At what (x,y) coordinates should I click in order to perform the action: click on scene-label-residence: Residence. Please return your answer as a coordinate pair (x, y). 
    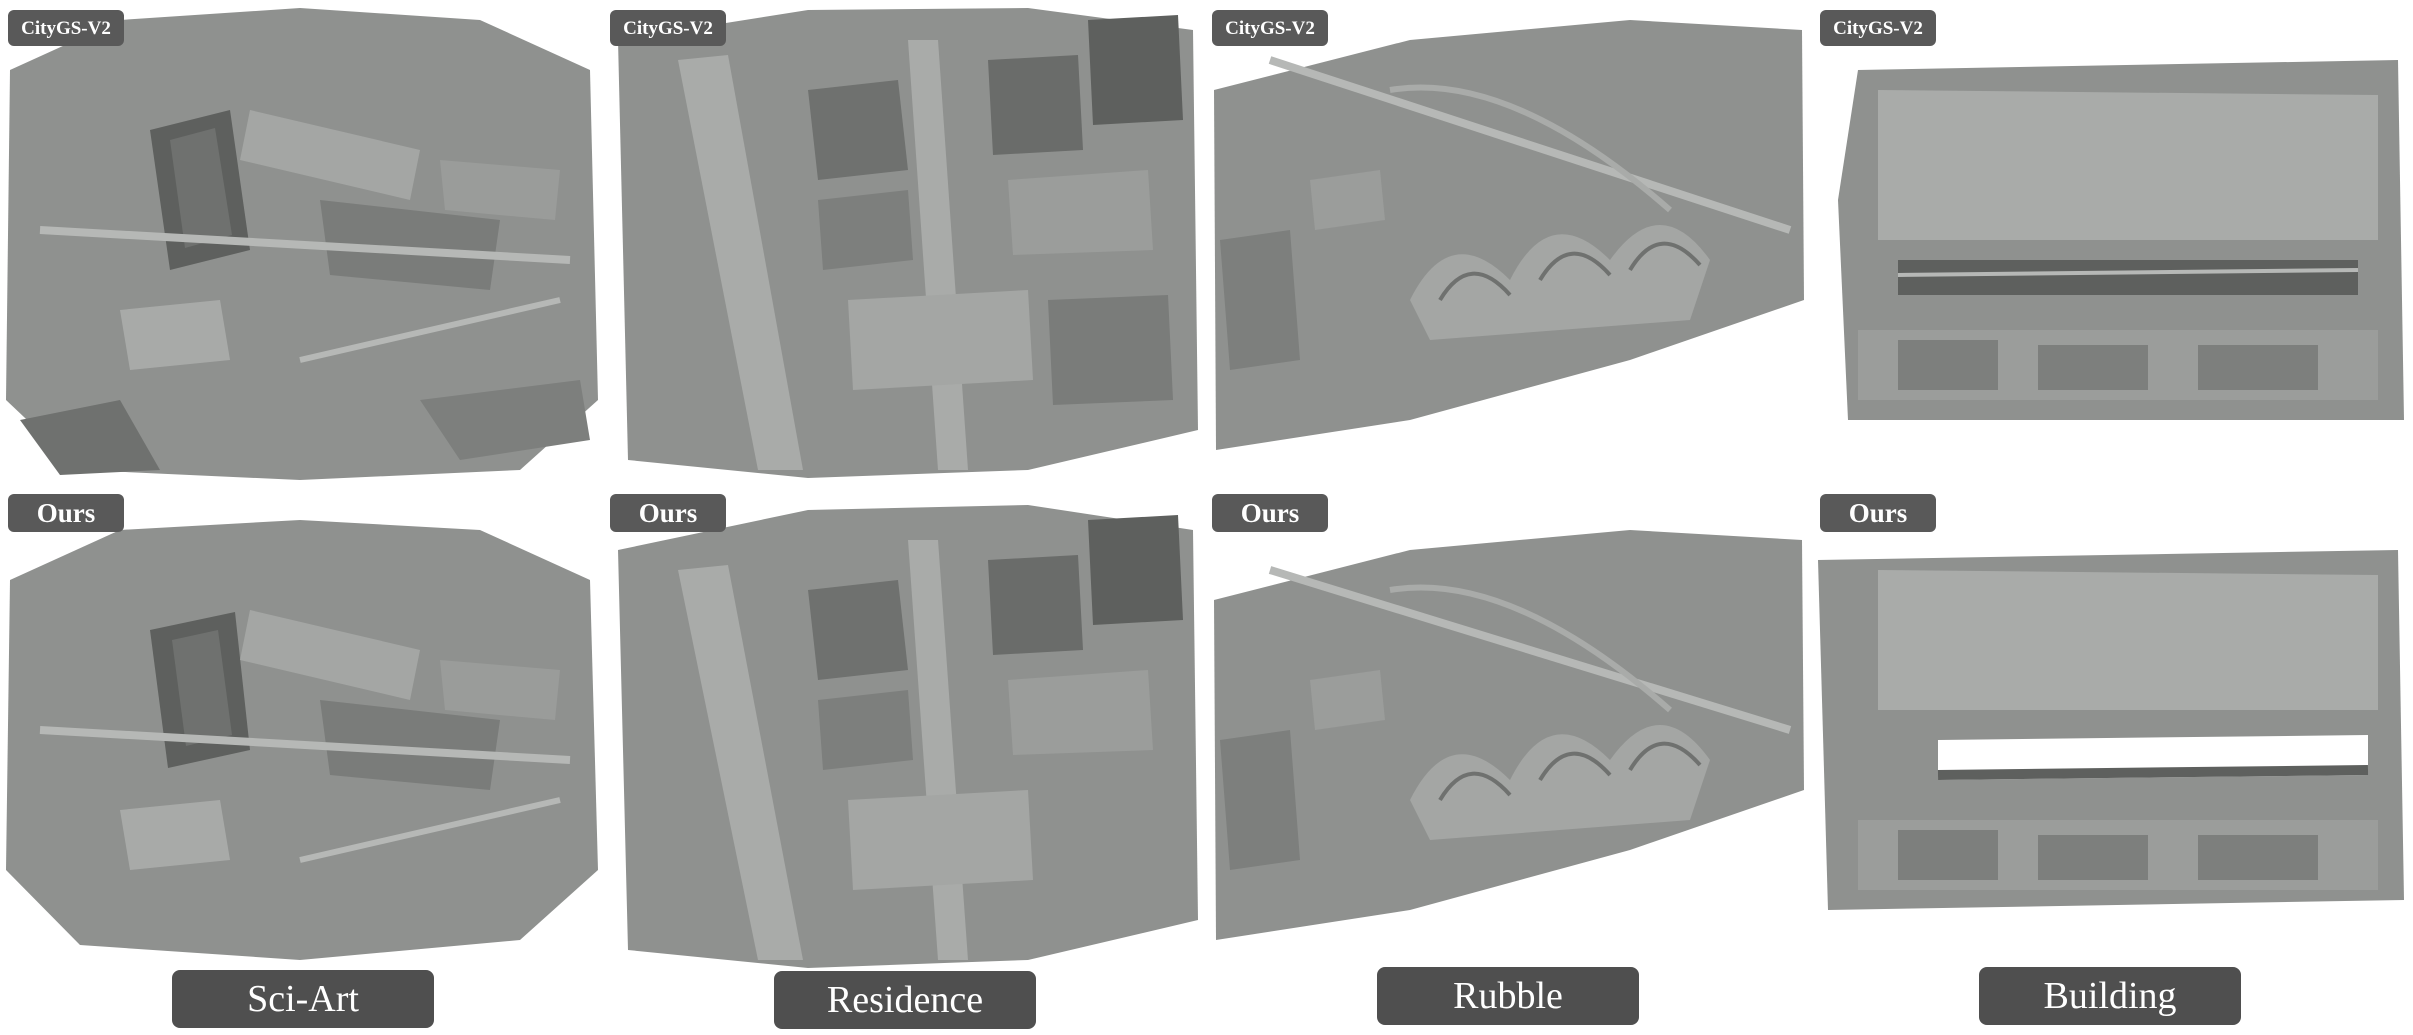
    Looking at the image, I should click on (905, 1000).